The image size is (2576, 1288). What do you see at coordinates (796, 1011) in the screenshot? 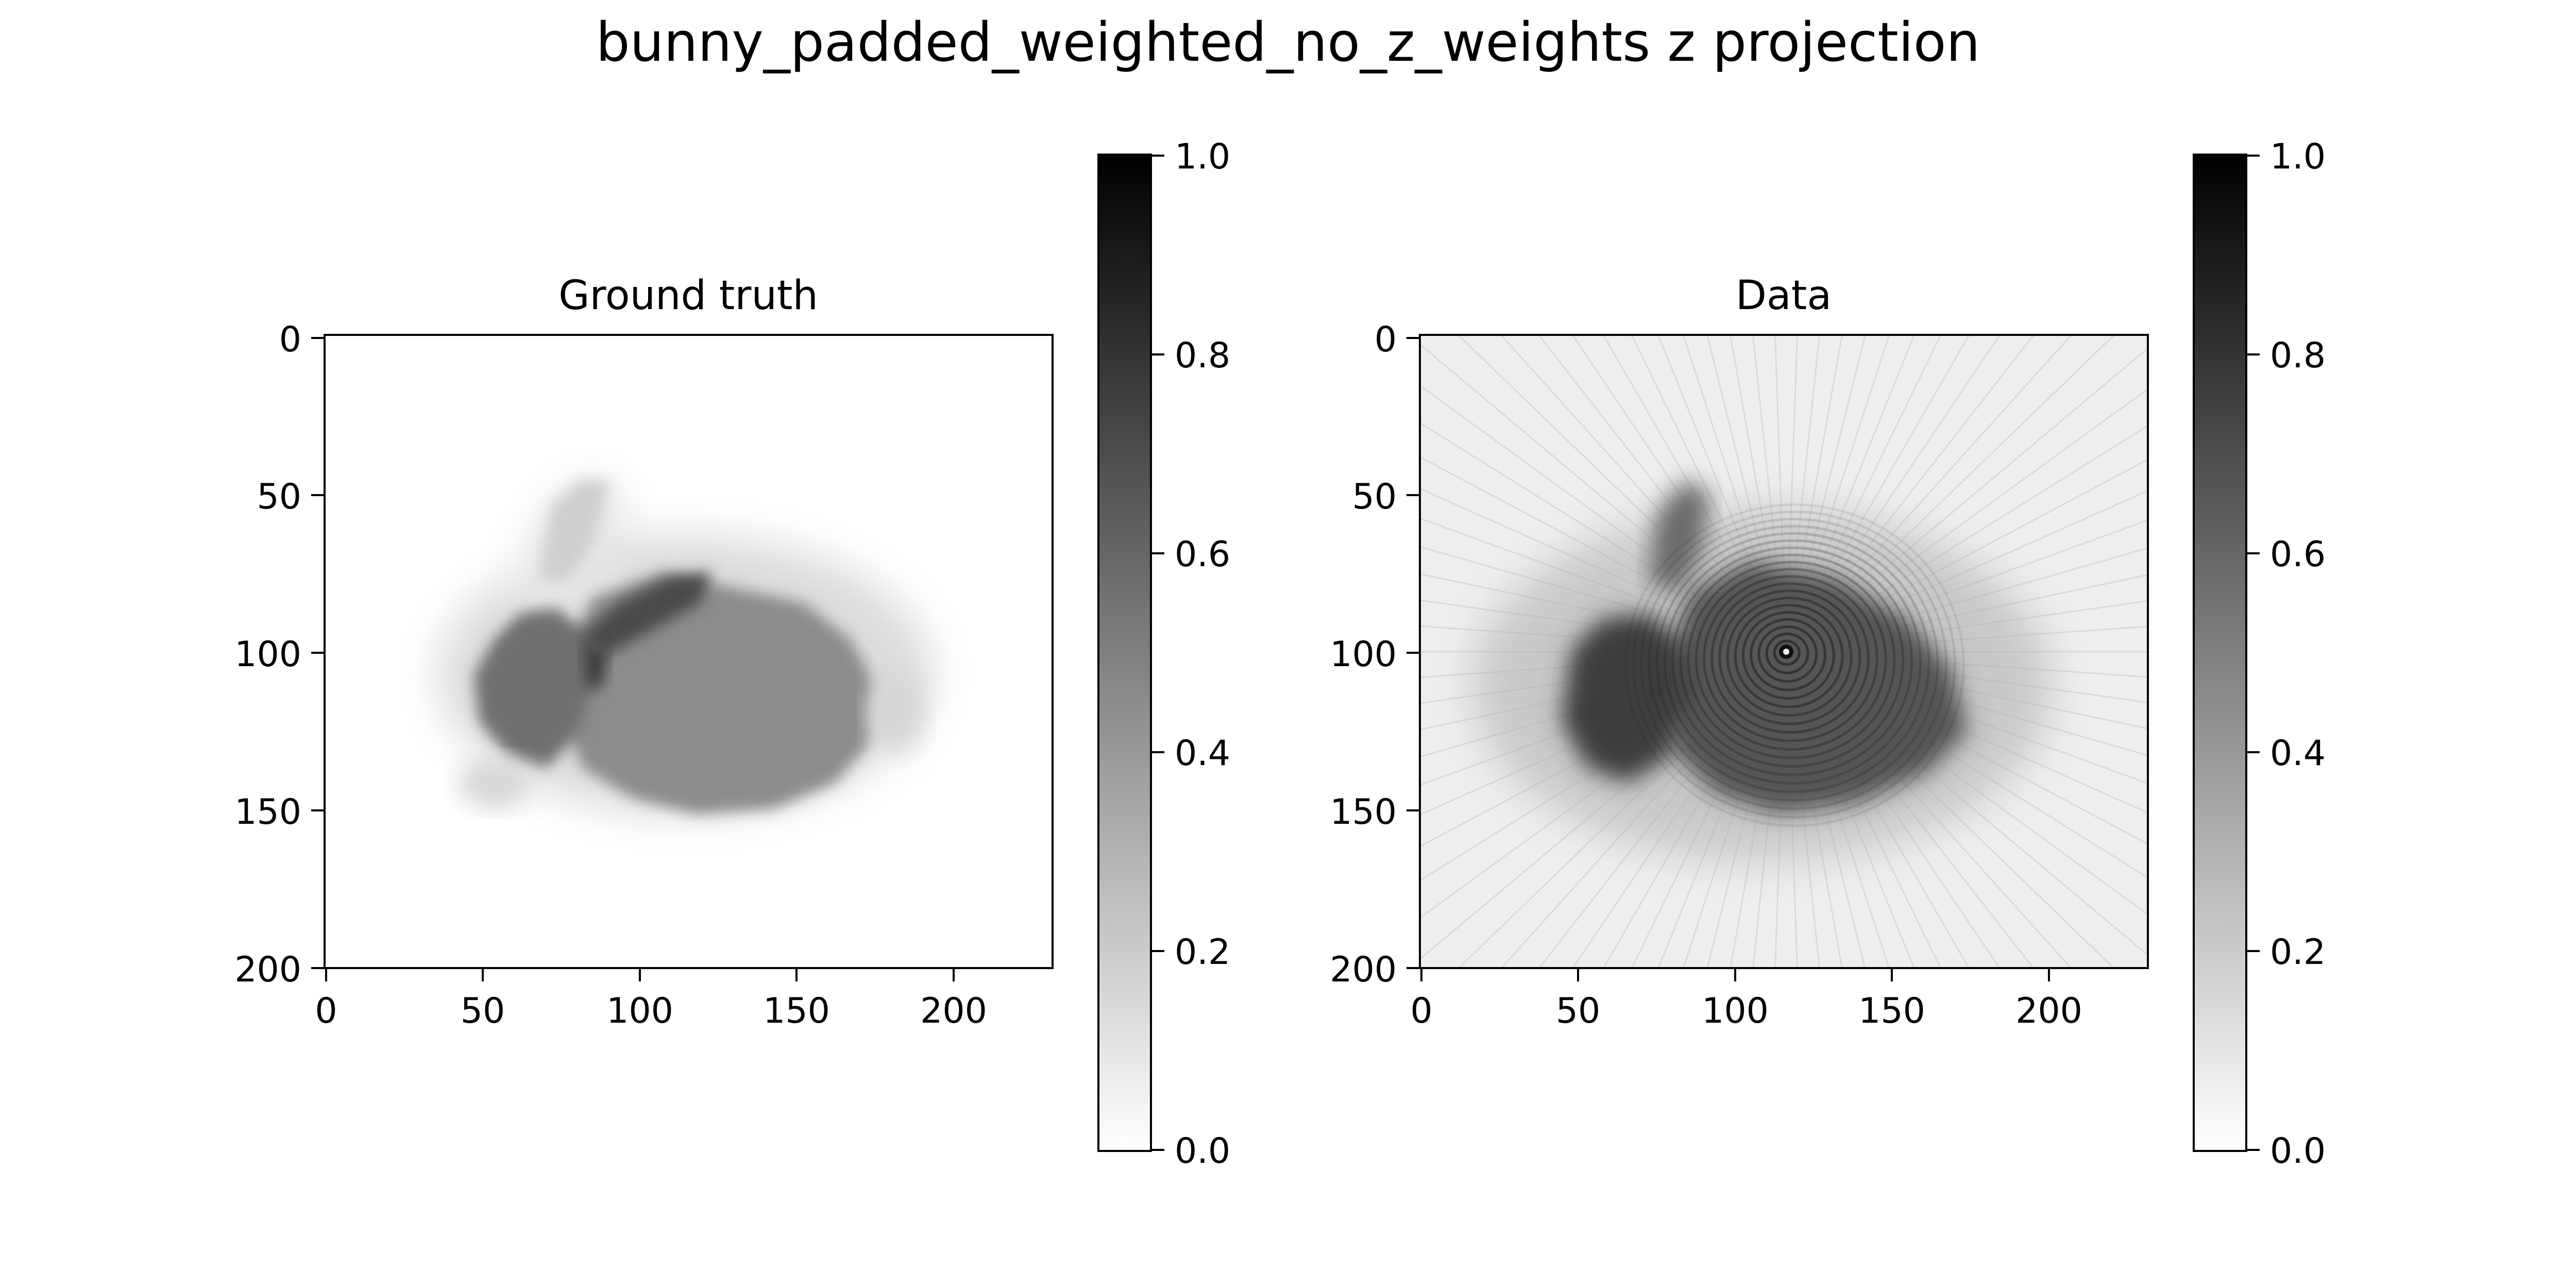
I see `ground-truth-x-tick: 150` at bounding box center [796, 1011].